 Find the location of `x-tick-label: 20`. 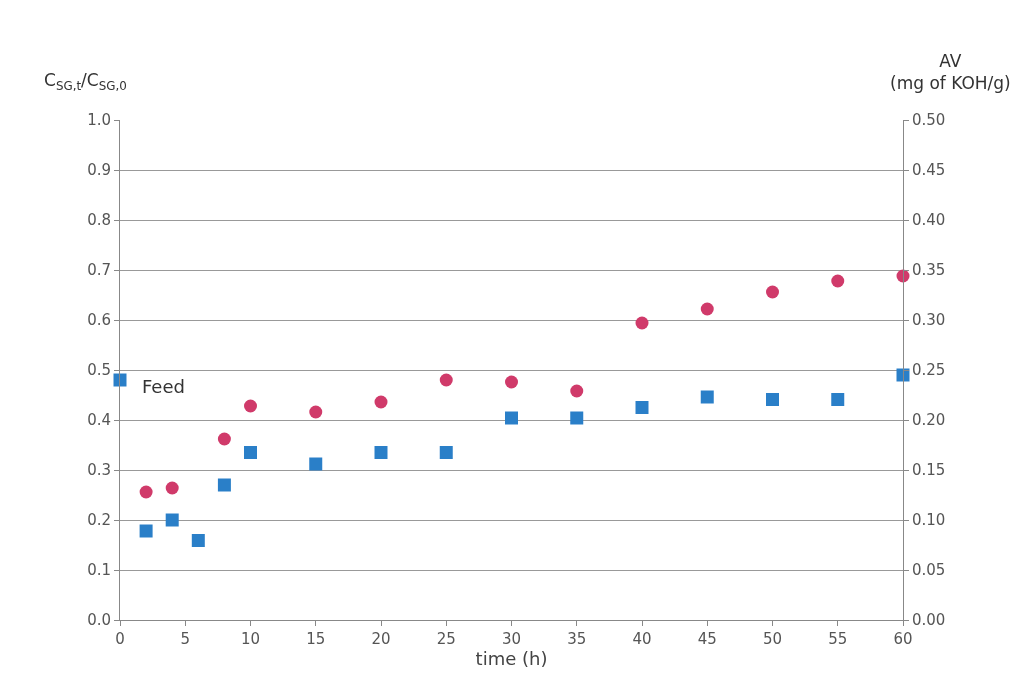

x-tick-label: 20 is located at coordinates (381, 639).